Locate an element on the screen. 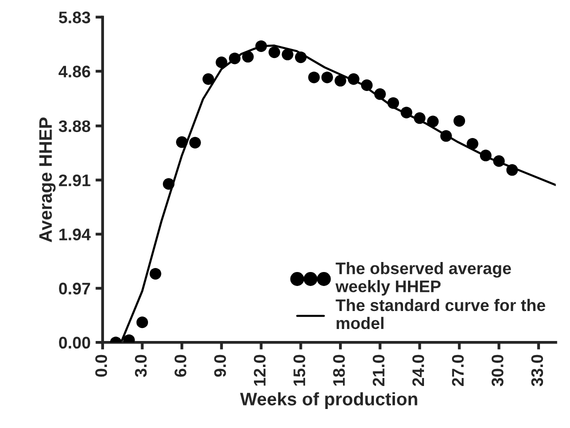 This screenshot has width=570, height=428. x-tick-label: 12.0 is located at coordinates (260, 370).